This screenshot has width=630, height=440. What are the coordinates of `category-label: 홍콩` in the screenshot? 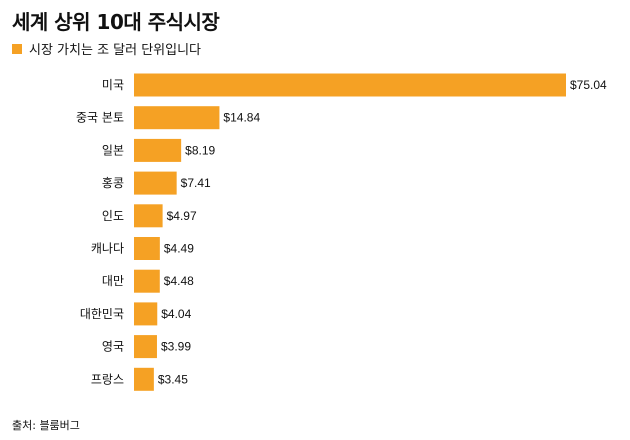 It's located at (113, 183).